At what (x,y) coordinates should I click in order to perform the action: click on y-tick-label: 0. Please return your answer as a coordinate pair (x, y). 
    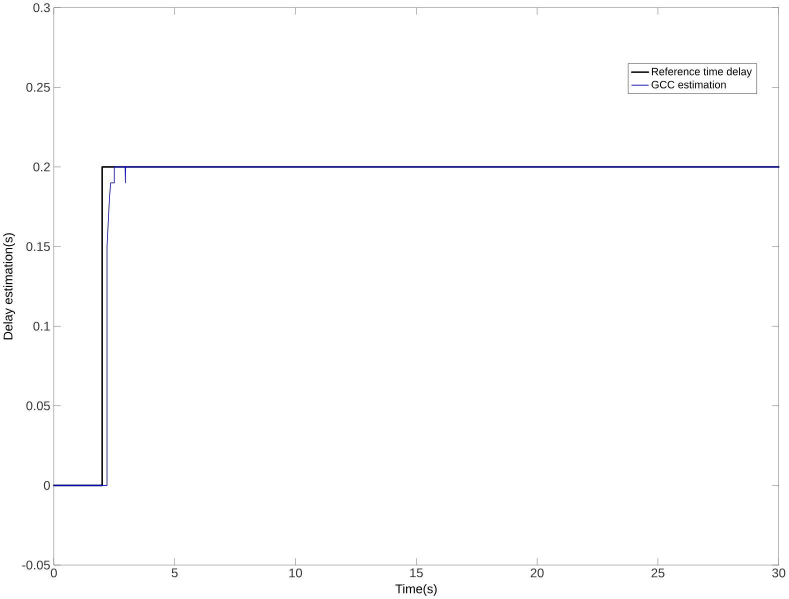
    Looking at the image, I should click on (47, 485).